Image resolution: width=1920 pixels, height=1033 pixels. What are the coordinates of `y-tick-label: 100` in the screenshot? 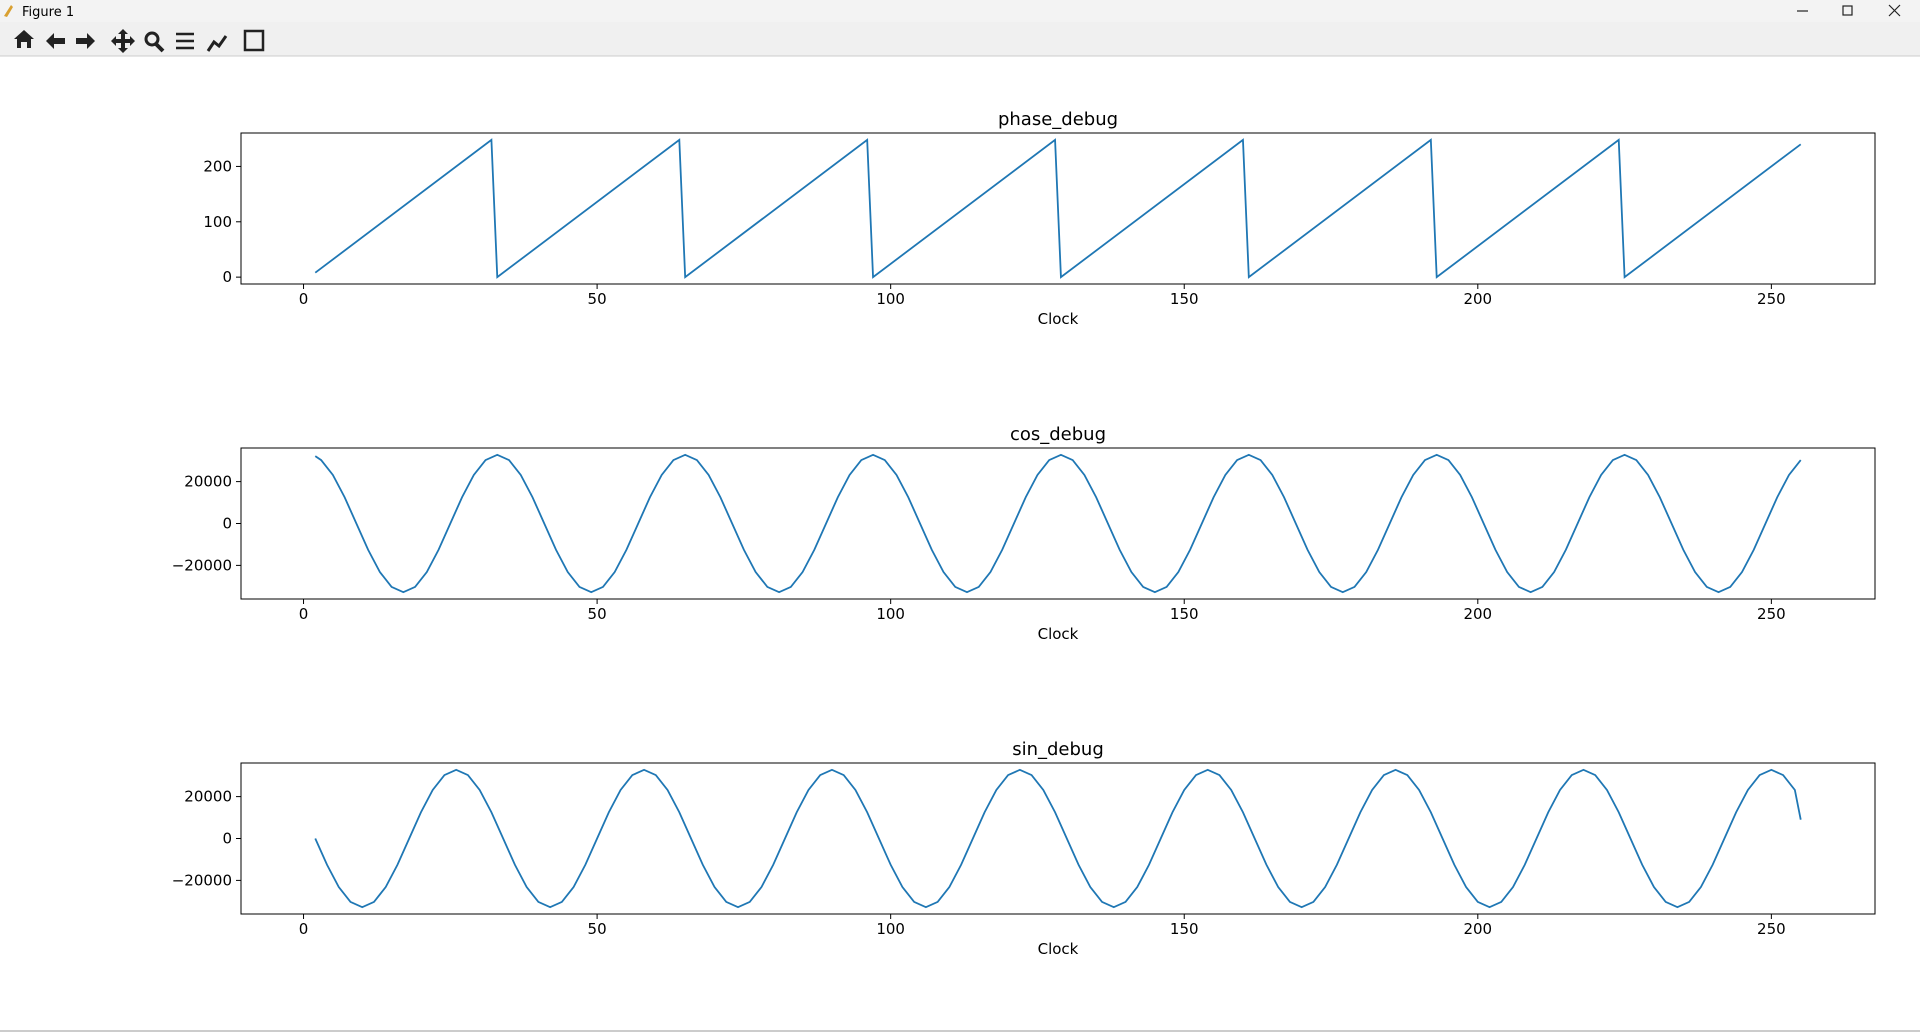 It's located at (217, 222).